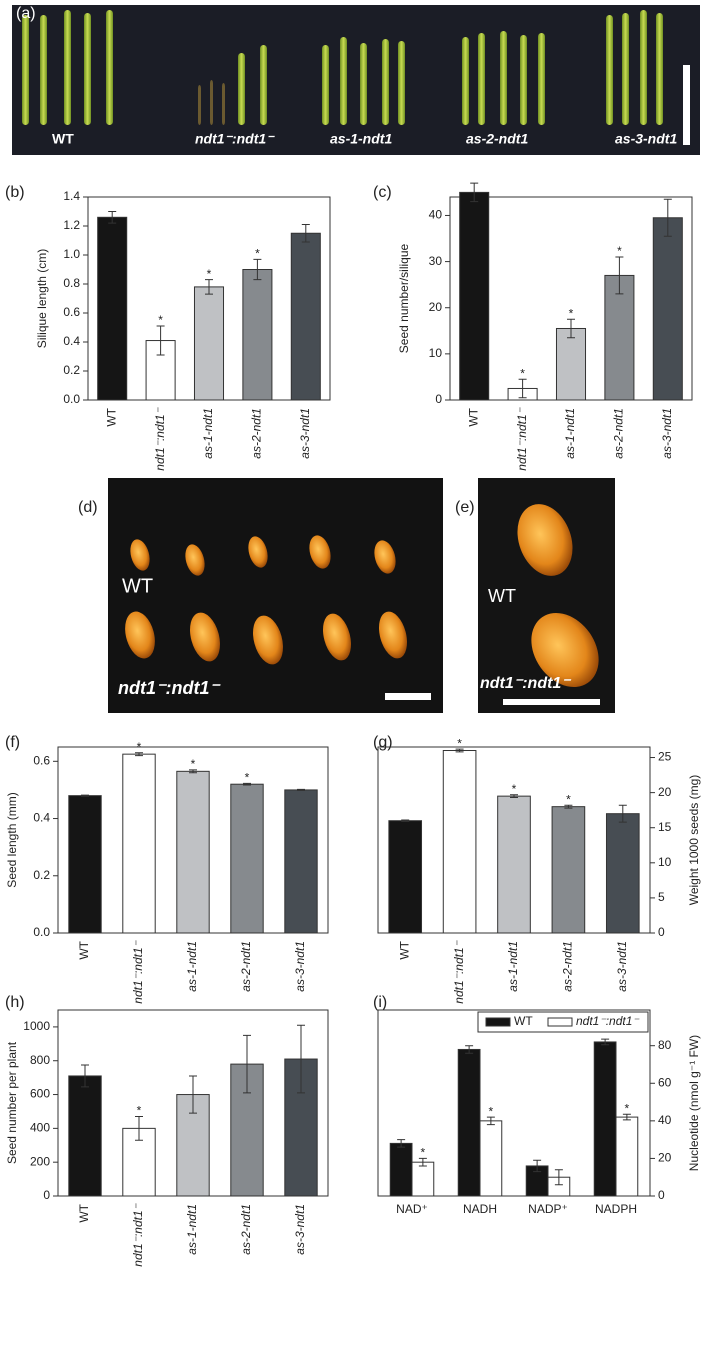 The height and width of the screenshot is (1347, 709). I want to click on panel-label: (h), so click(15, 1002).